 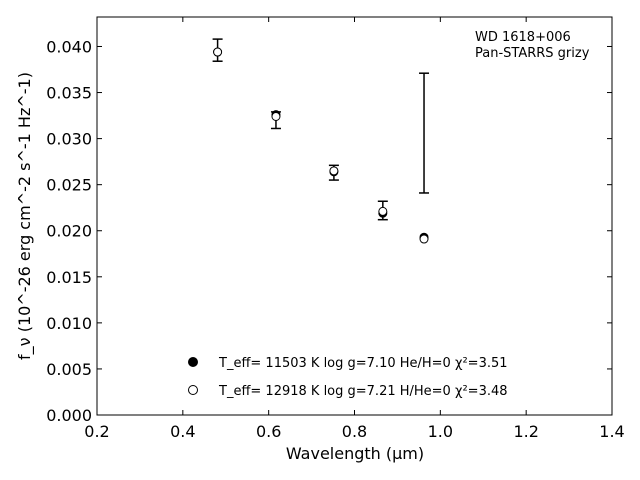 What do you see at coordinates (363, 363) in the screenshot?
I see `legend-entry-label: T_eff= 11503 K log g=7.10 He/H=0 χ²=3.51` at bounding box center [363, 363].